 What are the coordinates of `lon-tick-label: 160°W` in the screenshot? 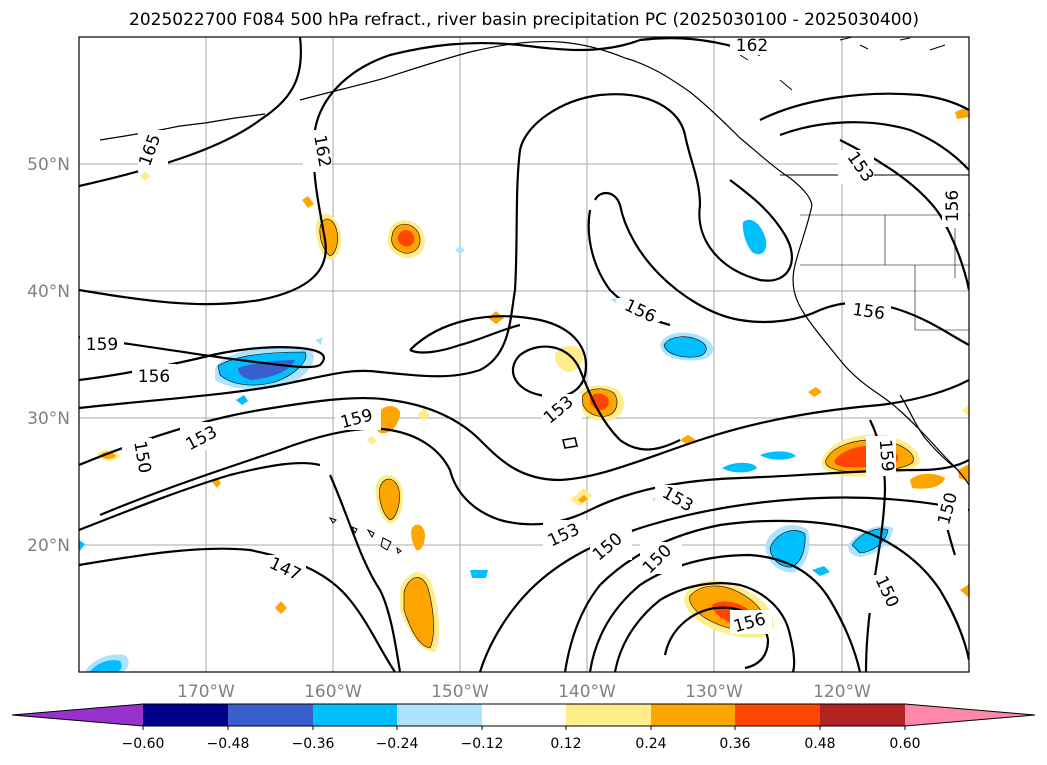 It's located at (333, 692).